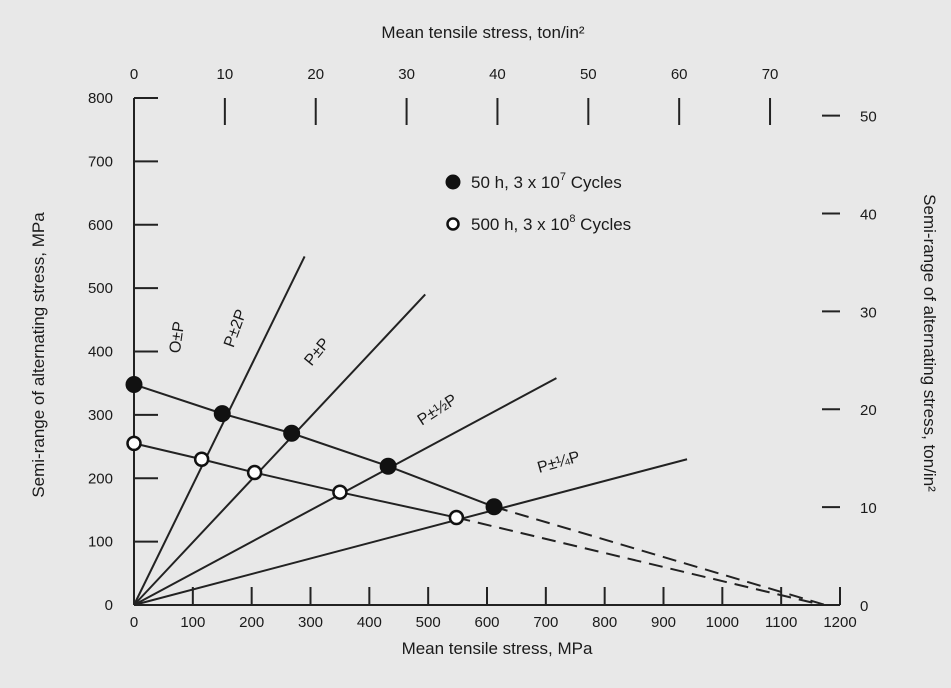  I want to click on x-tick-label: 700, so click(545, 622).